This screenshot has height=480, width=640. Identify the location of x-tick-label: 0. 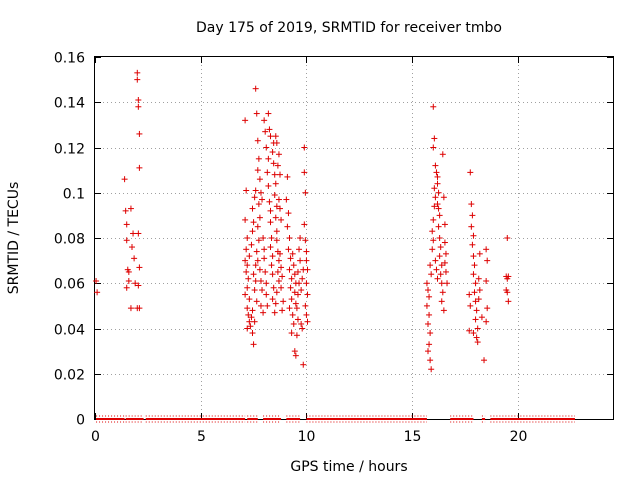
(95, 437).